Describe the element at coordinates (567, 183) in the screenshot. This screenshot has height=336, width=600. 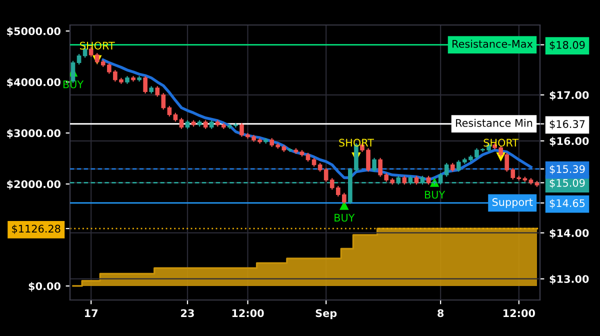
I see `y2-tick-label: $15.09` at that location.